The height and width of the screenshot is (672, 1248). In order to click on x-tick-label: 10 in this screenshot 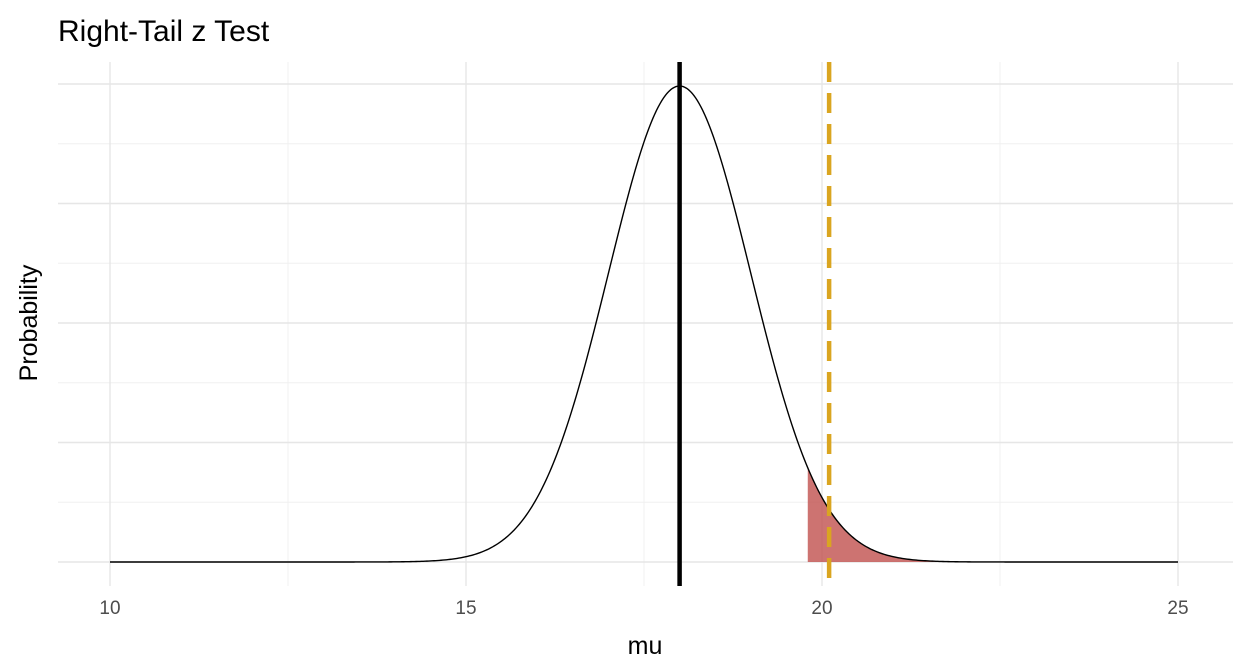, I will do `click(109, 608)`.